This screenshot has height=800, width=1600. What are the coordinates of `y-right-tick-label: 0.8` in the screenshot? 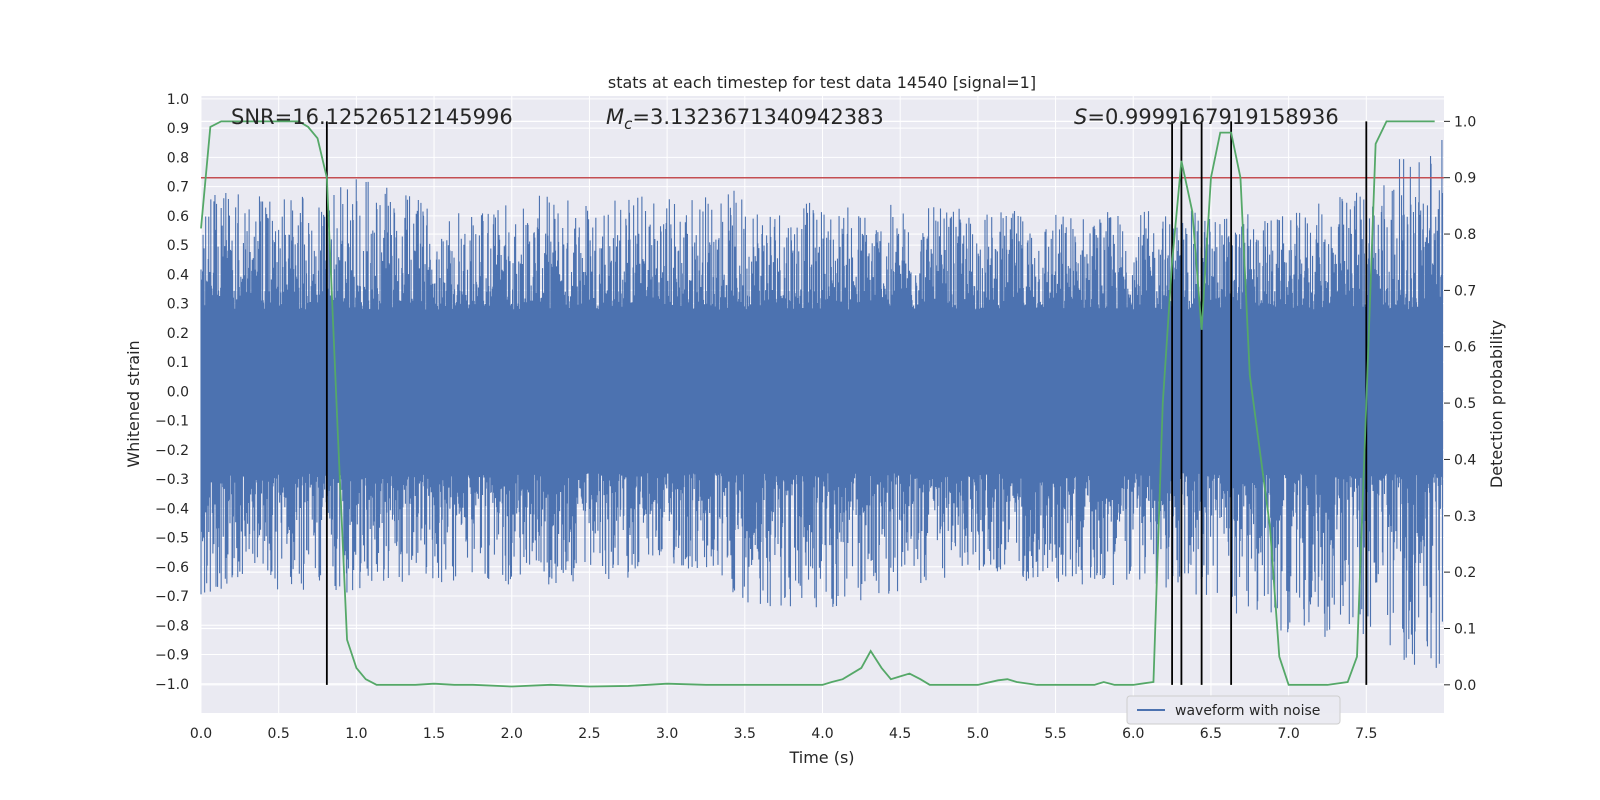 It's located at (1465, 235).